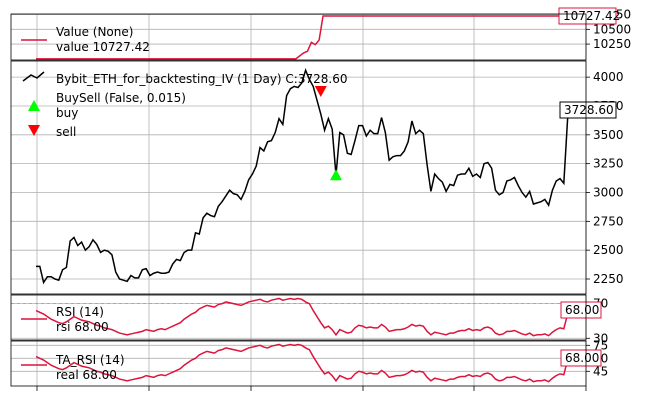 This screenshot has height=403, width=649. What do you see at coordinates (608, 164) in the screenshot?
I see `price-ytick-label-4: 3250` at bounding box center [608, 164].